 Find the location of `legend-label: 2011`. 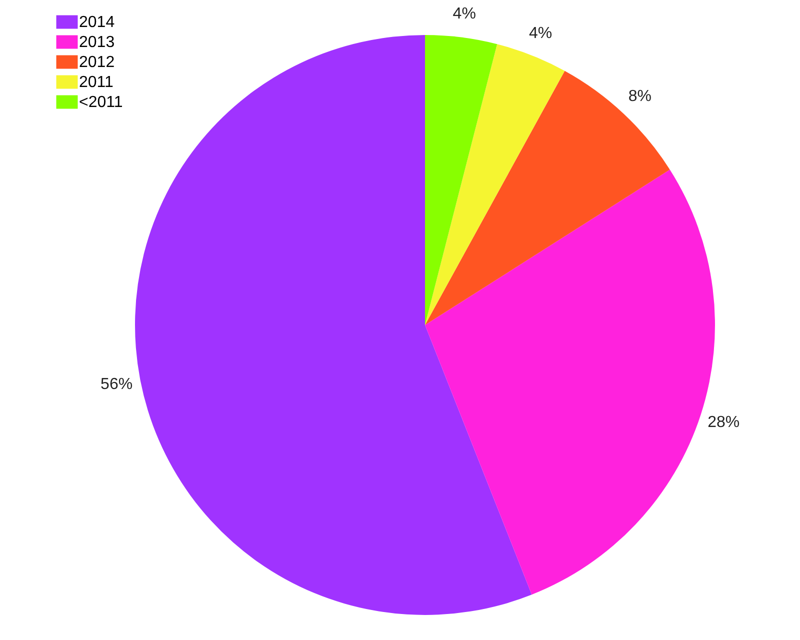

legend-label: 2011 is located at coordinates (96, 82).